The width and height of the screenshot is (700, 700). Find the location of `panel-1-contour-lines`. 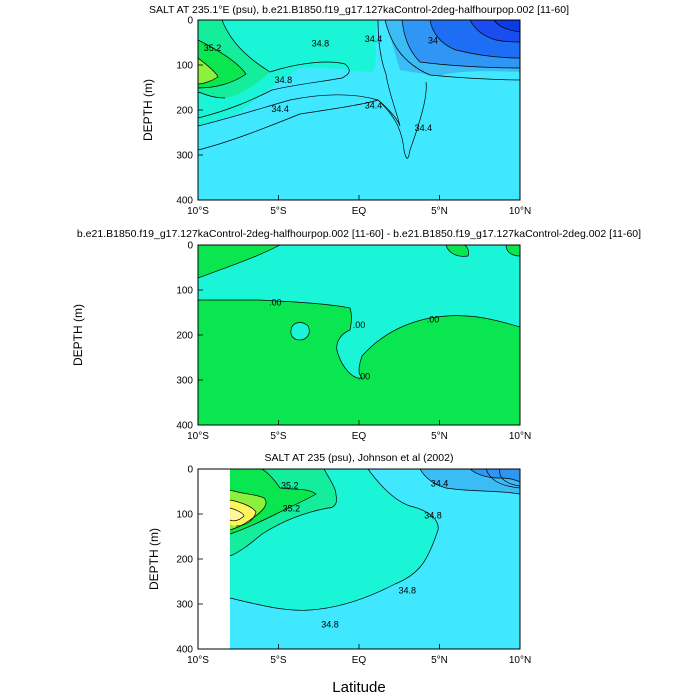

panel-1-contour-lines is located at coordinates (359, 89).